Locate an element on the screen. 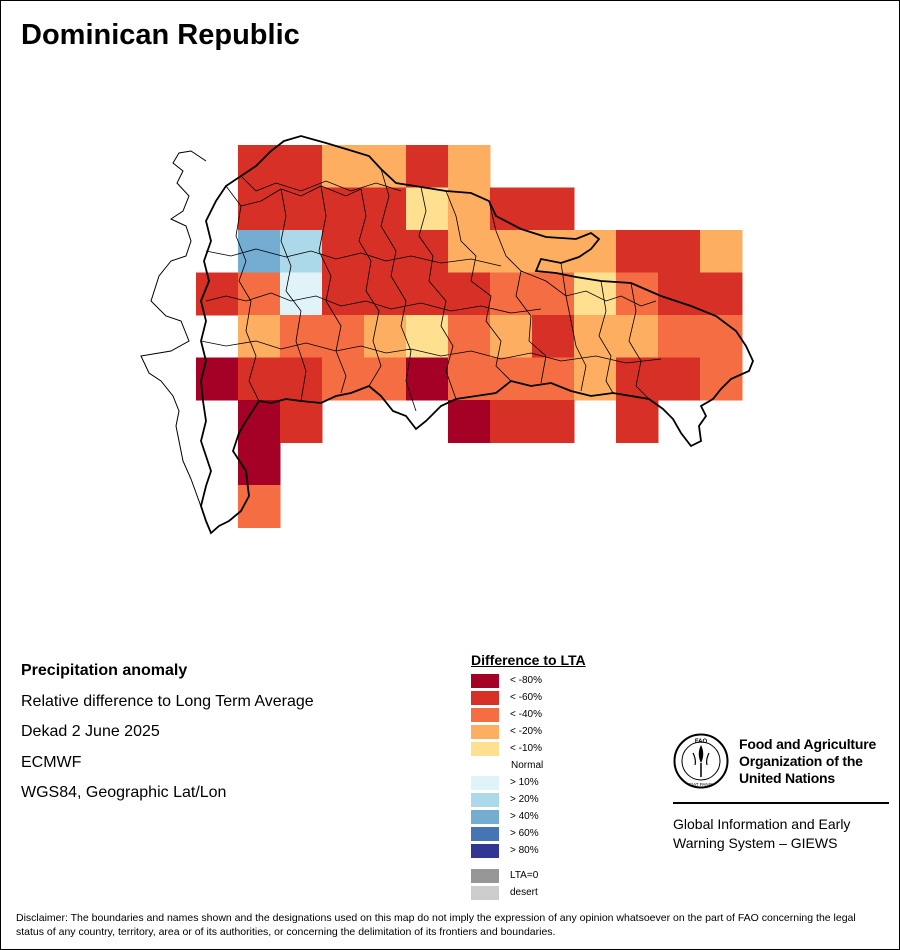  legend-extra-items: LTA=0 desert is located at coordinates (528, 885).